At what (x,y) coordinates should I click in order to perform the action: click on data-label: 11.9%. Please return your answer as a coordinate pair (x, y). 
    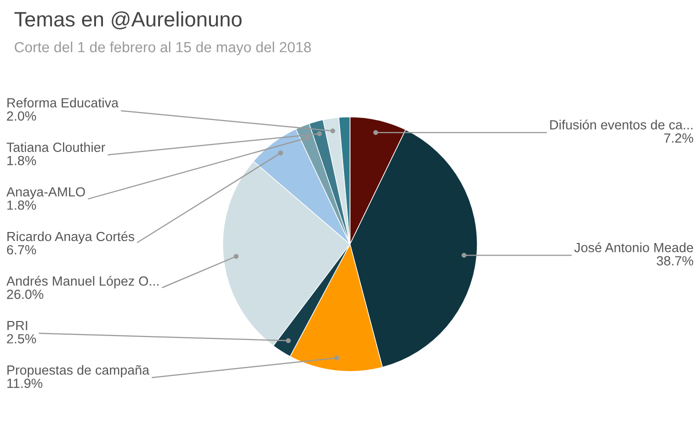
    Looking at the image, I should click on (24, 383).